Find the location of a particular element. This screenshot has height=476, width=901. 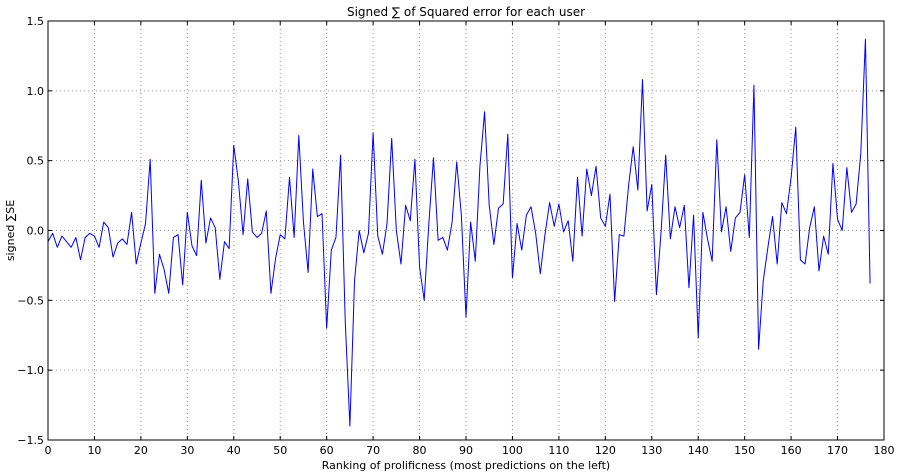

y-tick-label: −1.5 is located at coordinates (30, 440).